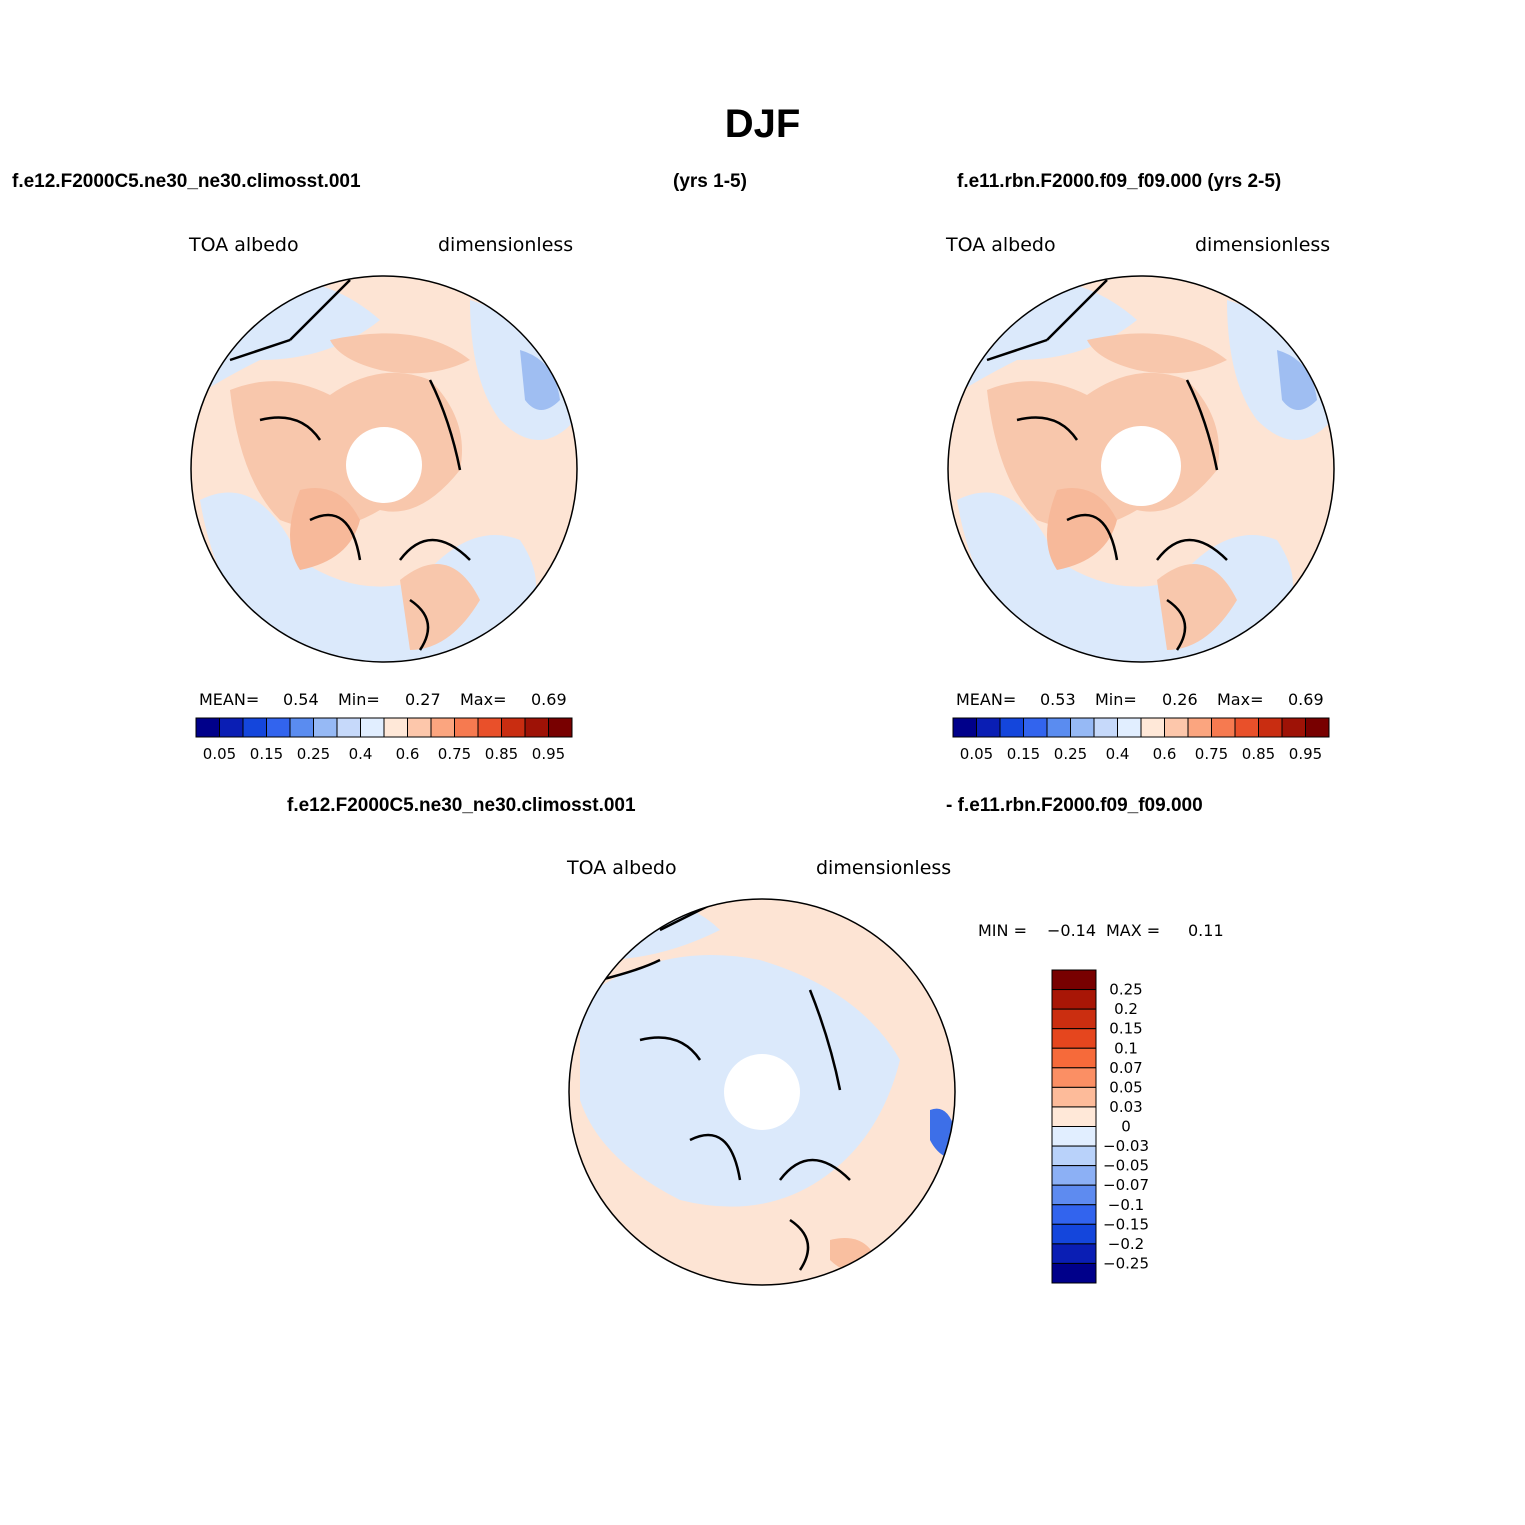 The height and width of the screenshot is (1525, 1525). Describe the element at coordinates (1305, 754) in the screenshot. I see `colorbar2-tick-label: 0.95` at that location.